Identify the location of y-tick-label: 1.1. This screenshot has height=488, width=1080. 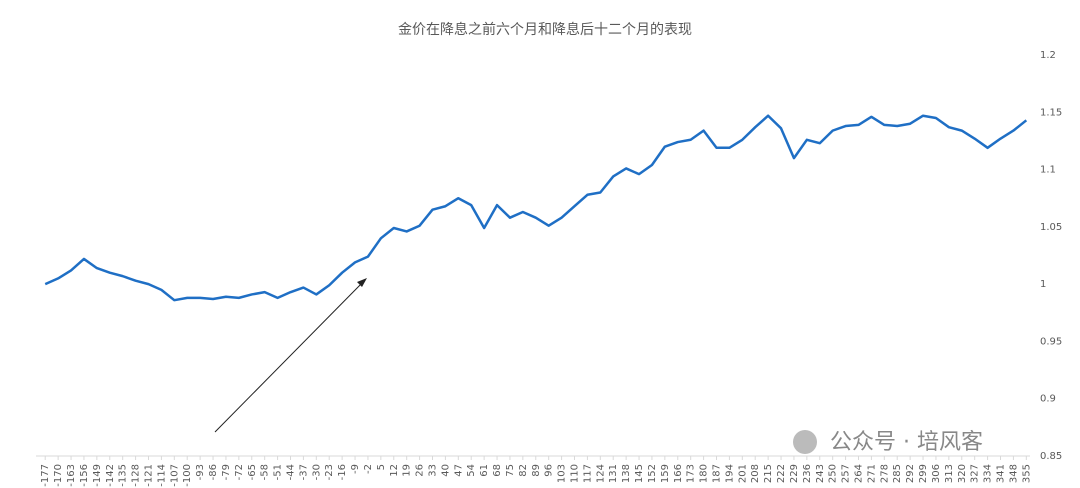
(1048, 170).